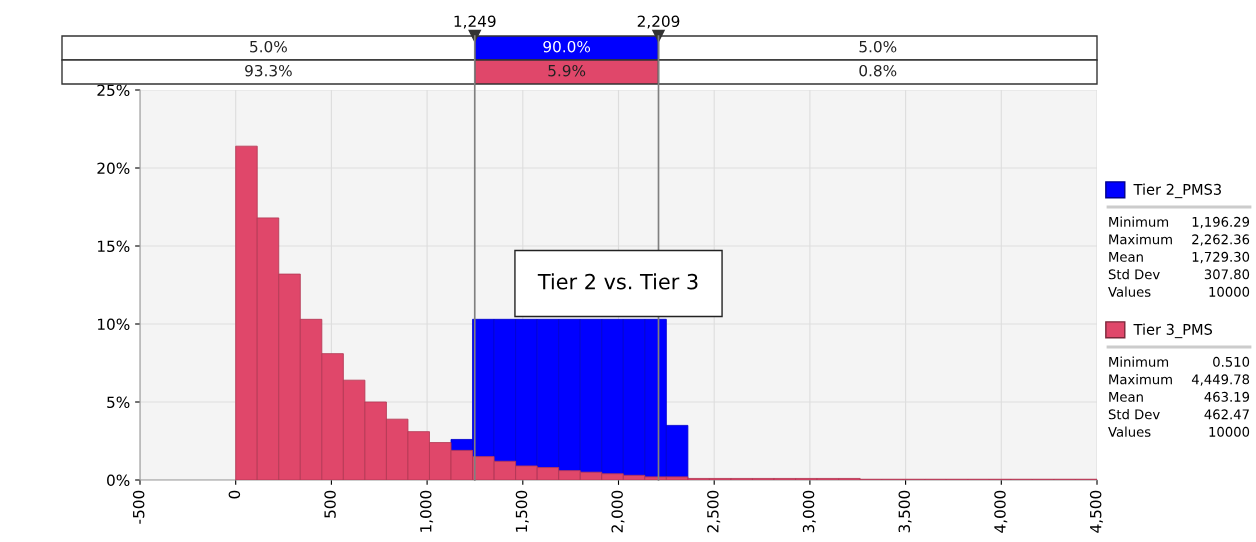 The width and height of the screenshot is (1256, 542). I want to click on x-tick-label: 1,500, so click(522, 511).